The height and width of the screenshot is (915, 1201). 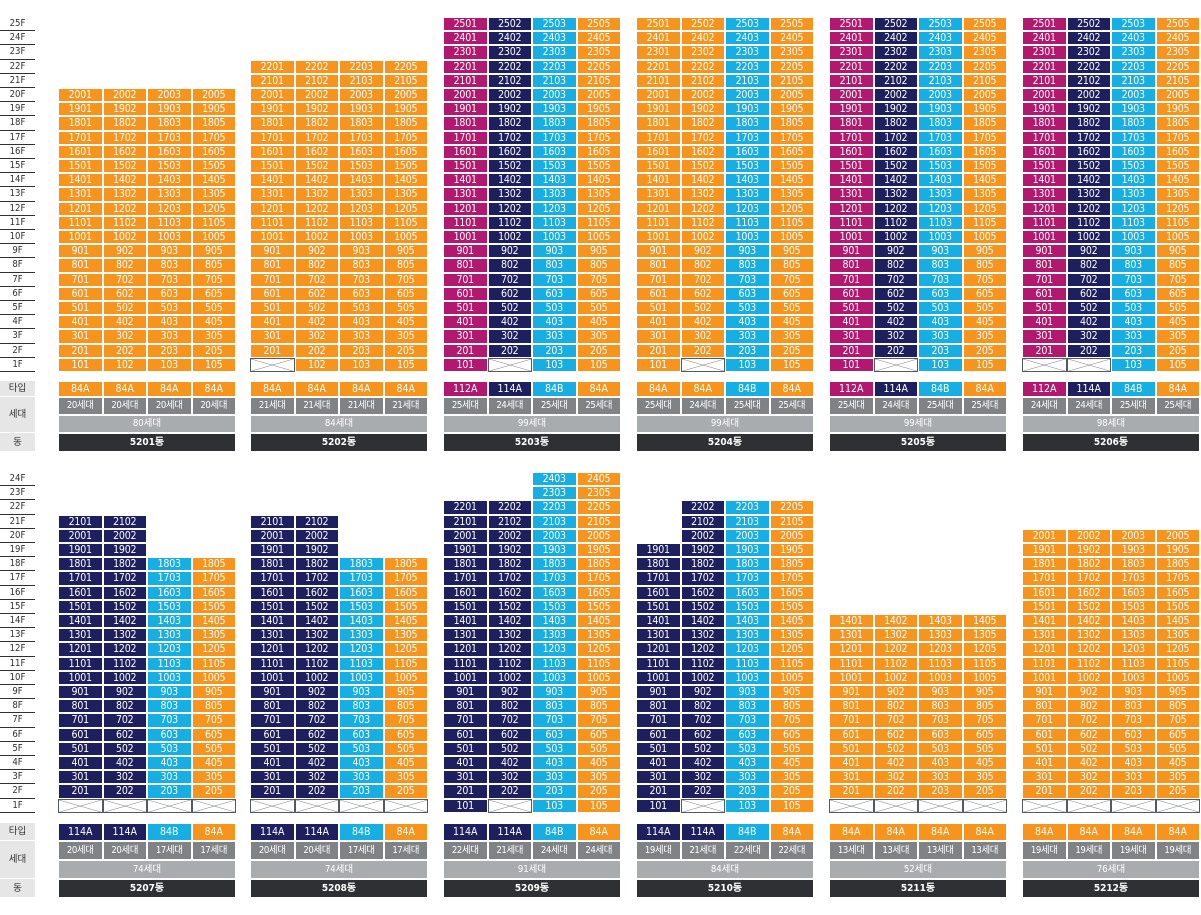 What do you see at coordinates (895, 194) in the screenshot?
I see `unit-cell: 1302` at bounding box center [895, 194].